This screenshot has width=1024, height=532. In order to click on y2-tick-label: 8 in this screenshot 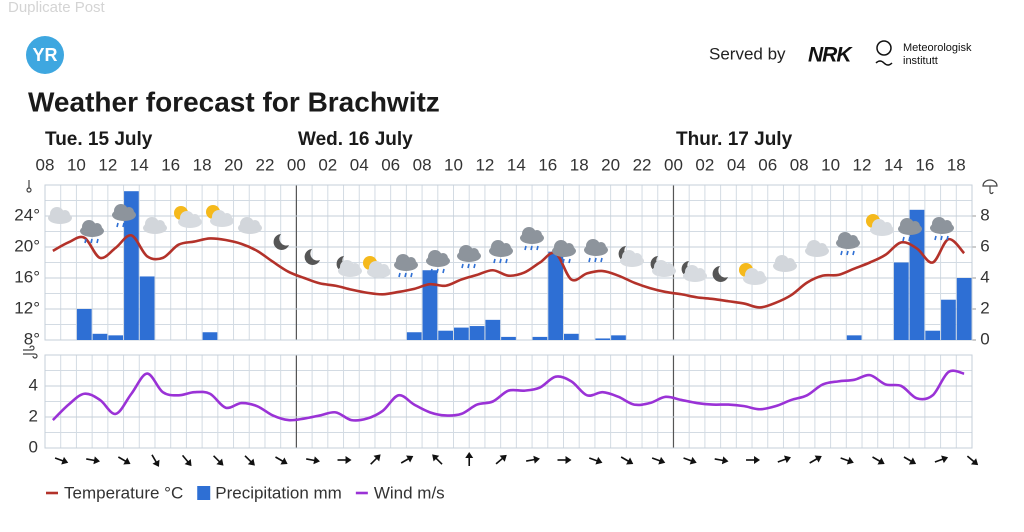, I will do `click(984, 214)`.